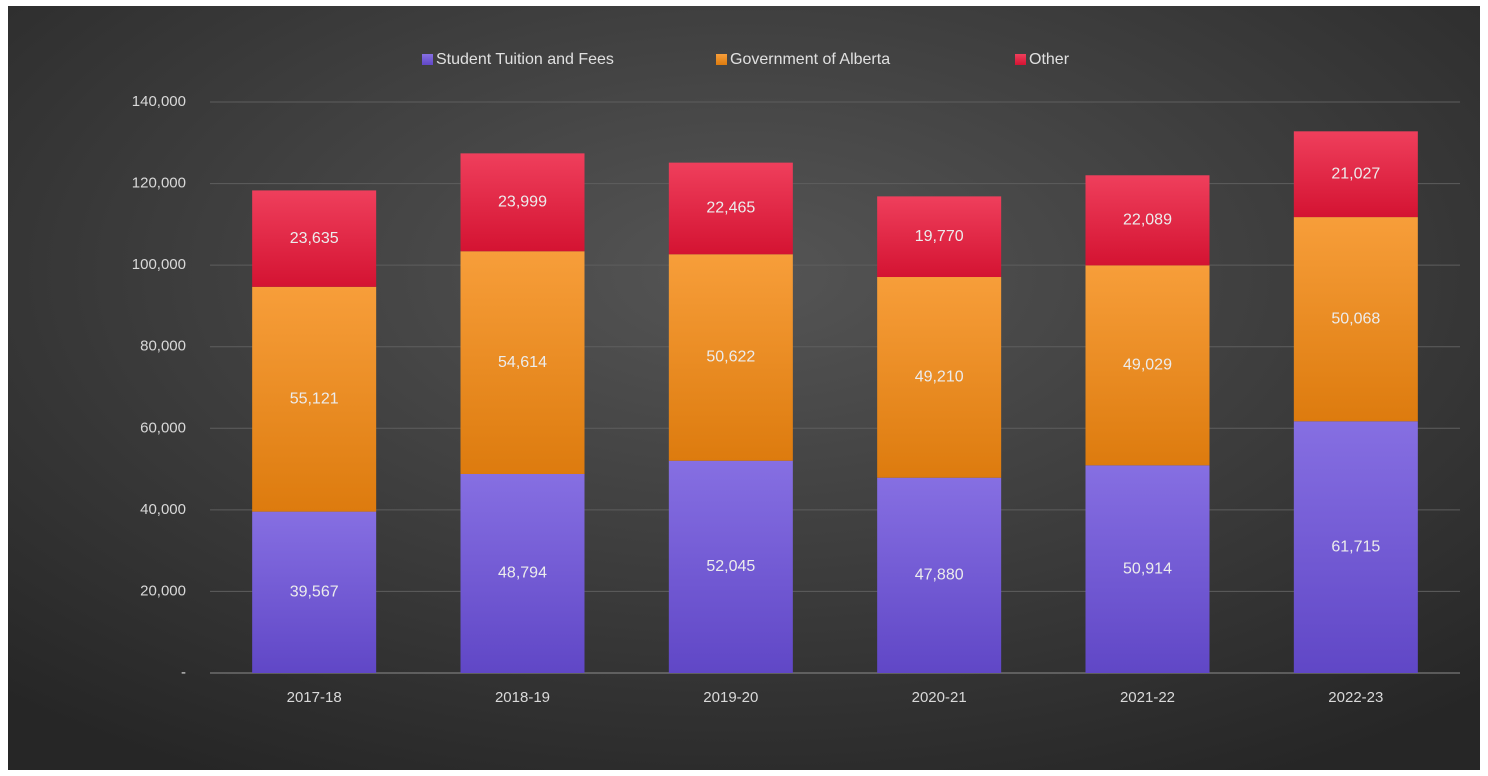 The image size is (1488, 776). I want to click on data-label: 61,715, so click(1355, 546).